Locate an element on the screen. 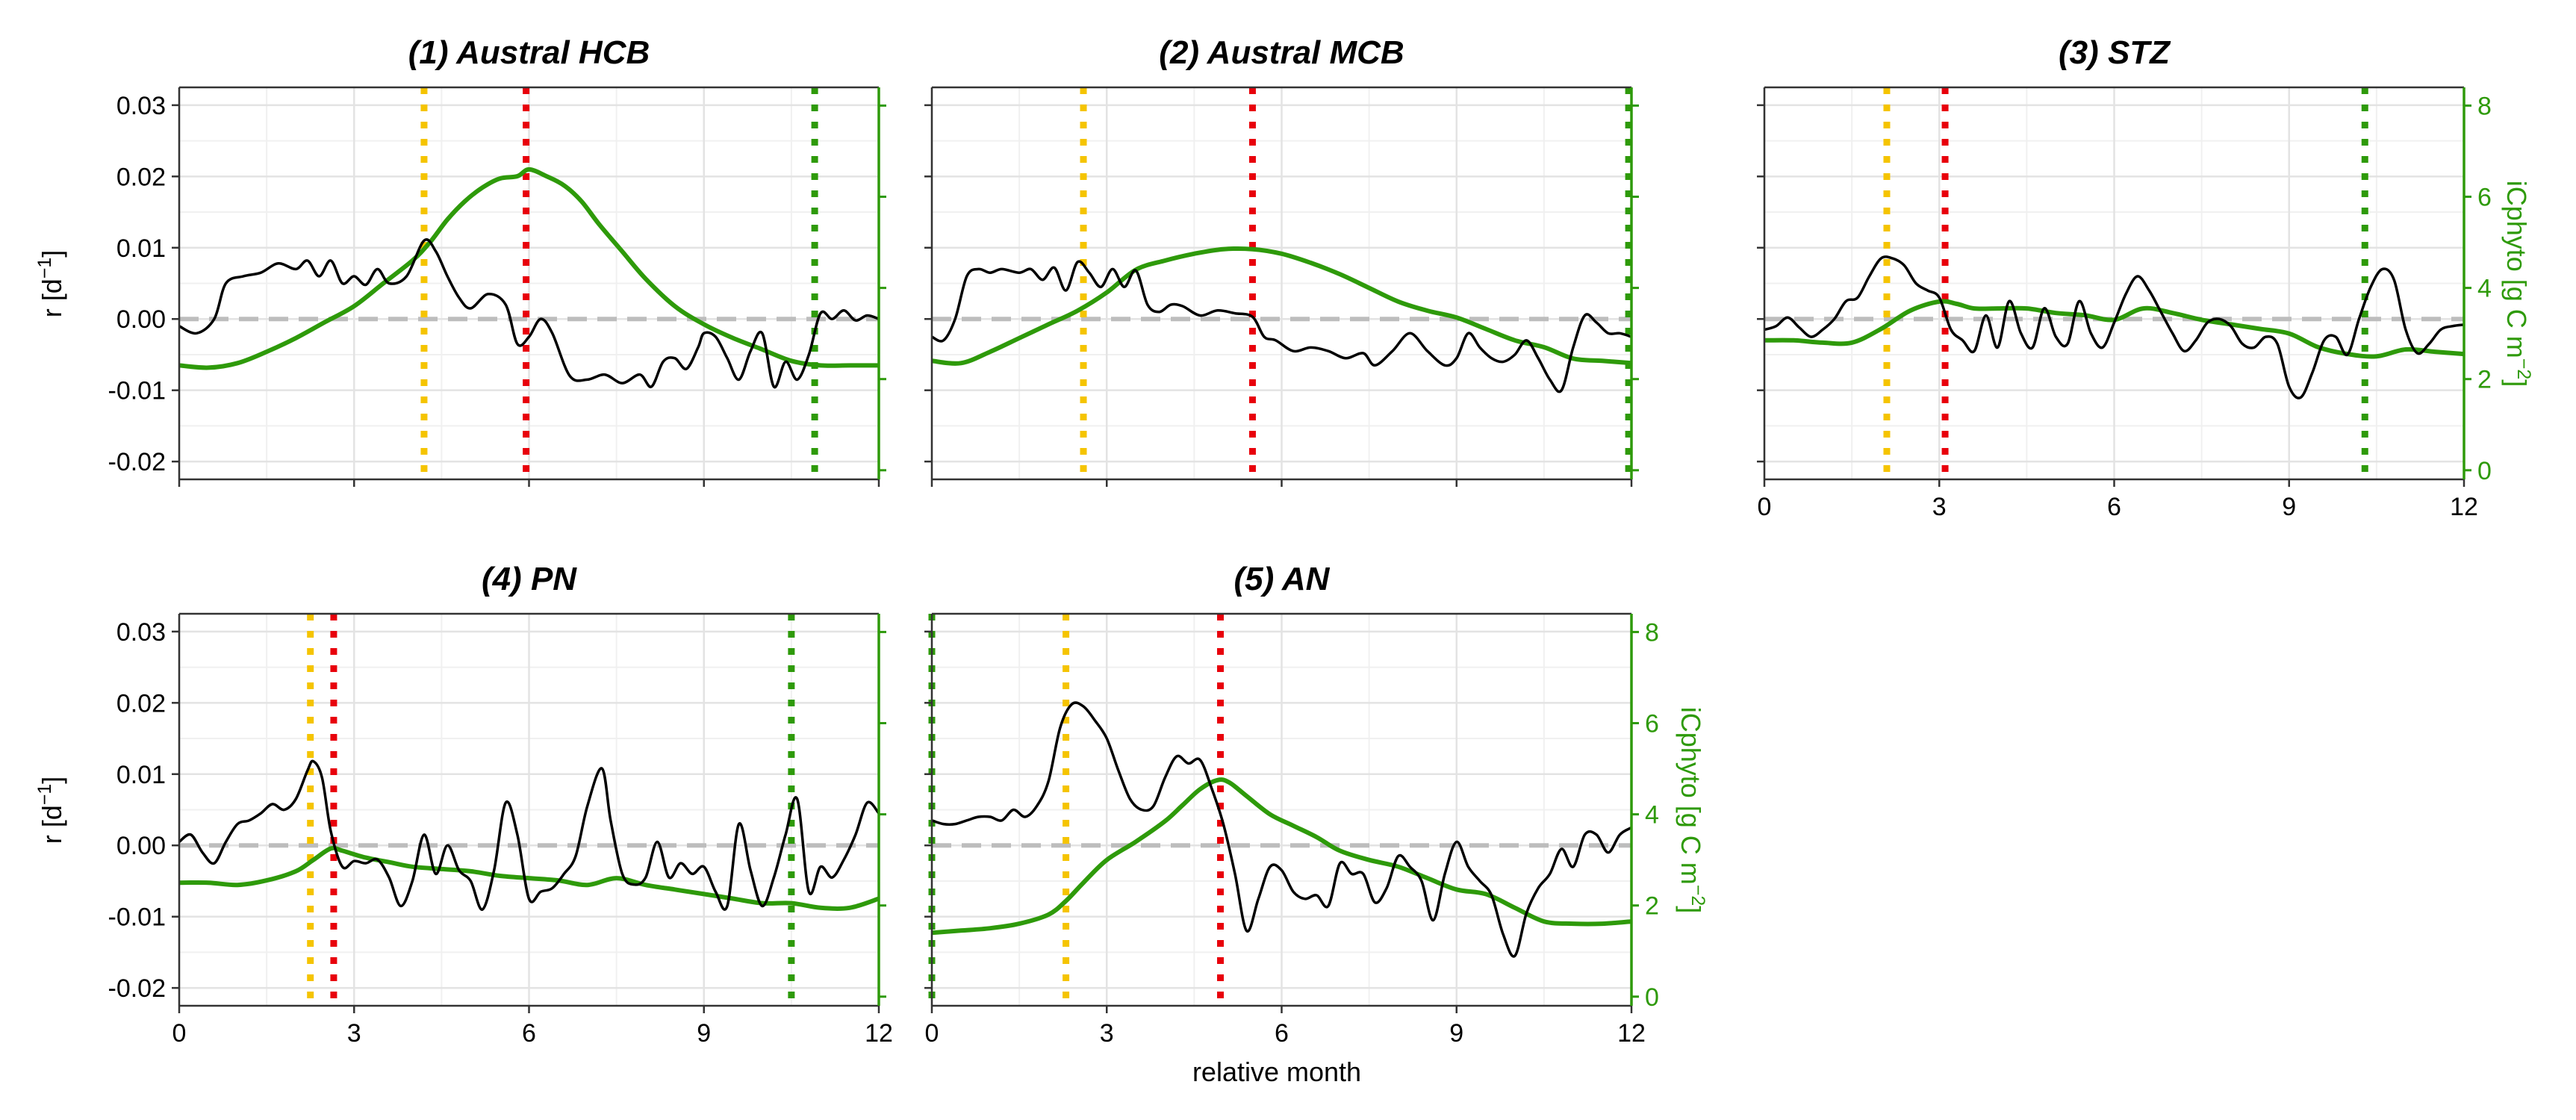 This screenshot has width=2576, height=1120. y2label-panel5: iCphyto [g C m−2] is located at coordinates (1692, 810).